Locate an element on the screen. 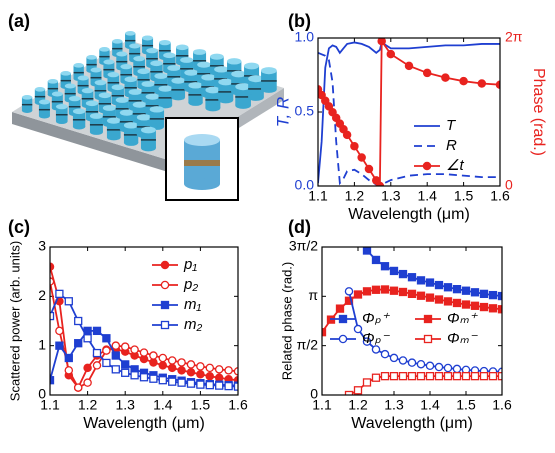 The width and height of the screenshot is (555, 453). y-axis-label: Scattered power (arb. units) is located at coordinates (14, 321).